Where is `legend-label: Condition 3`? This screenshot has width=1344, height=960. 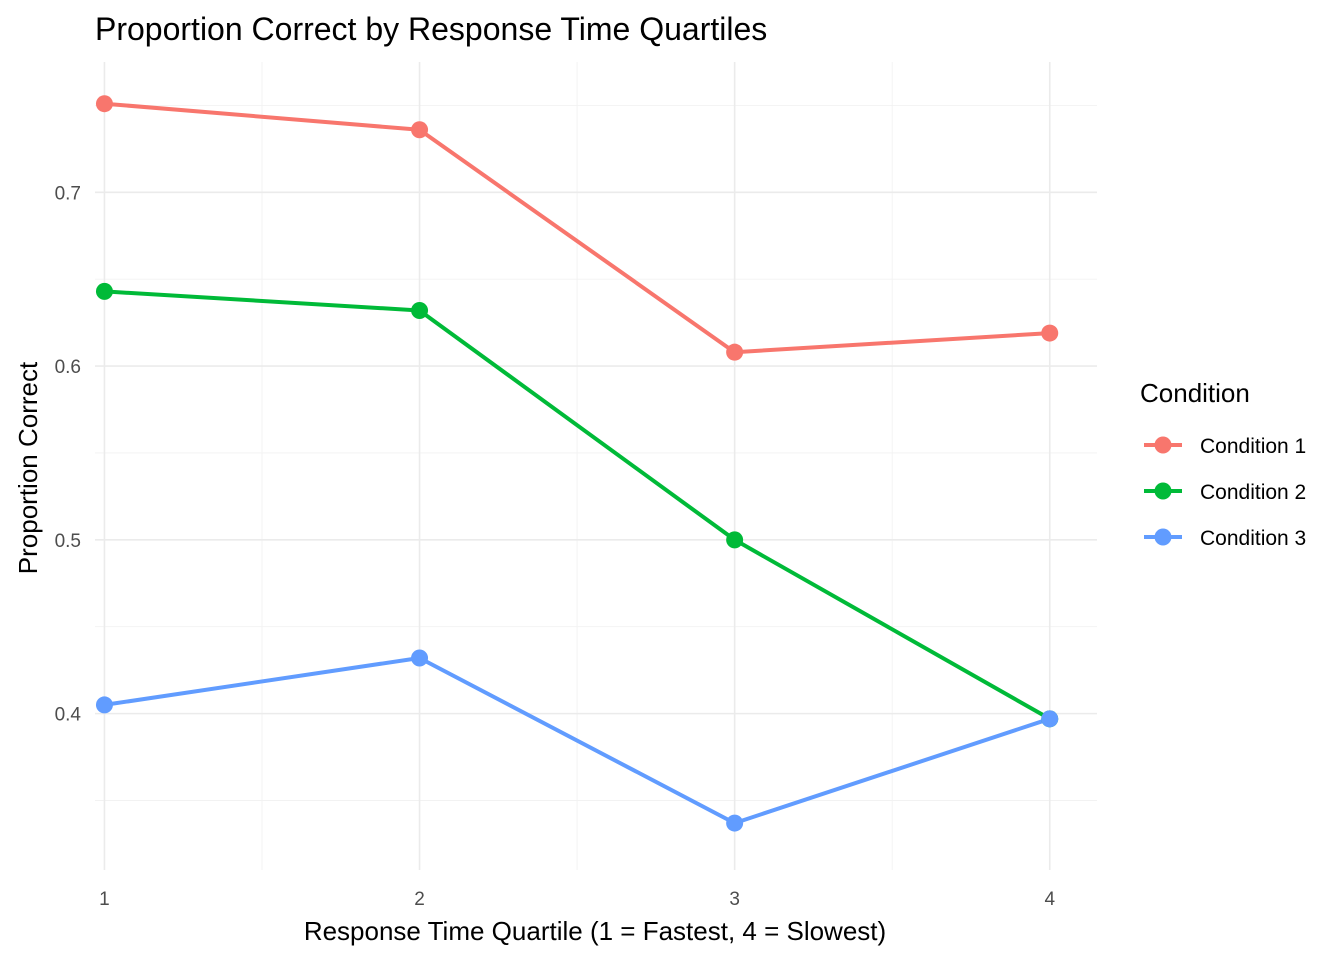 legend-label: Condition 3 is located at coordinates (1253, 538).